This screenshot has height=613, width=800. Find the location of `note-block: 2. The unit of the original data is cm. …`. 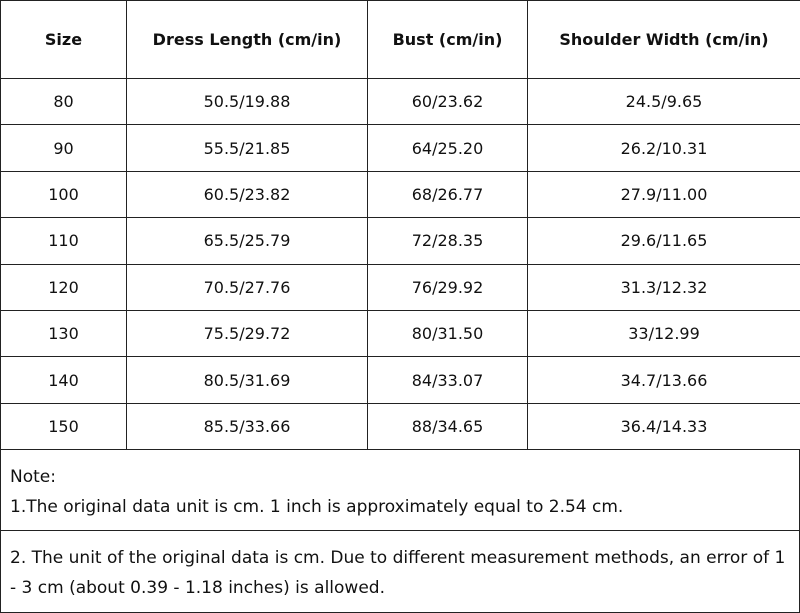

note-block: 2. The unit of the original data is cm. … is located at coordinates (400, 572).